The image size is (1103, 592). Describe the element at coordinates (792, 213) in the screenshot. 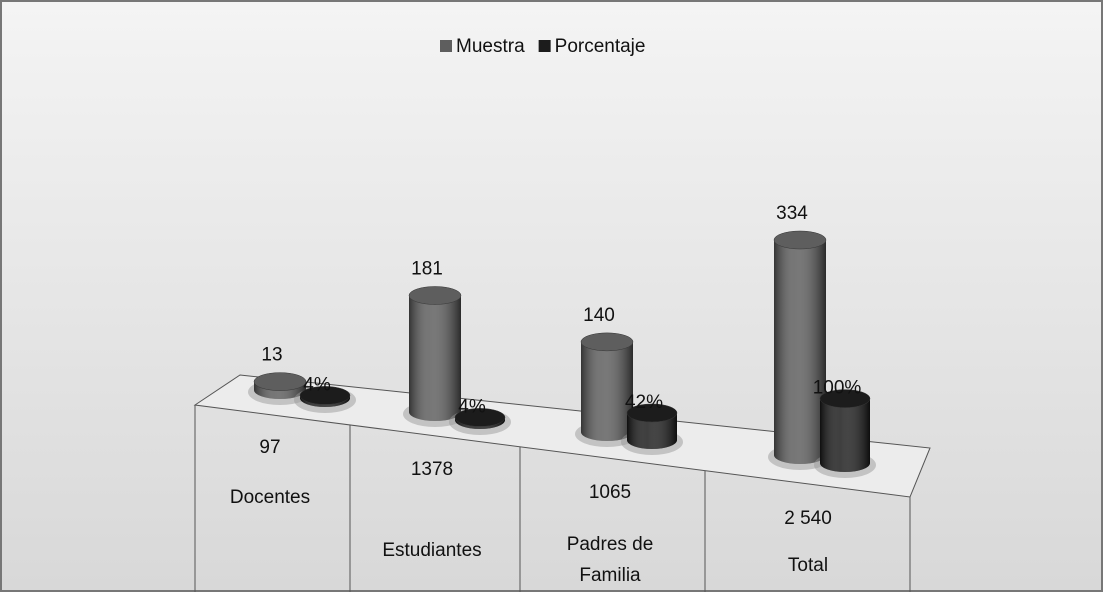

I see `data-label: 334` at that location.